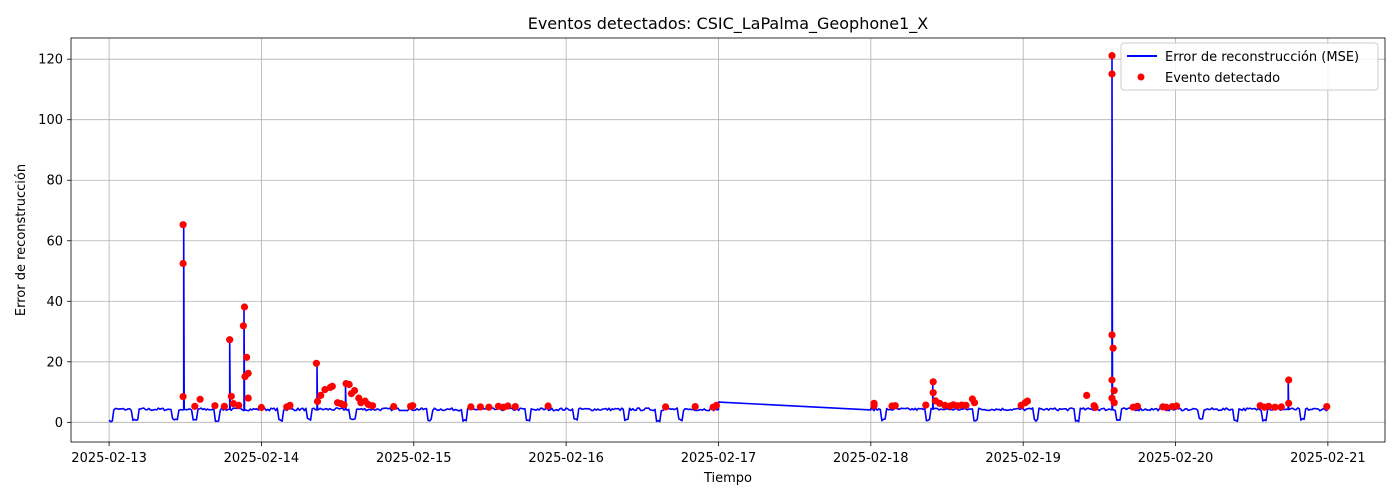  Describe the element at coordinates (1262, 57) in the screenshot. I see `legend-label-mse: Error de reconstrucción (MSE)` at that location.